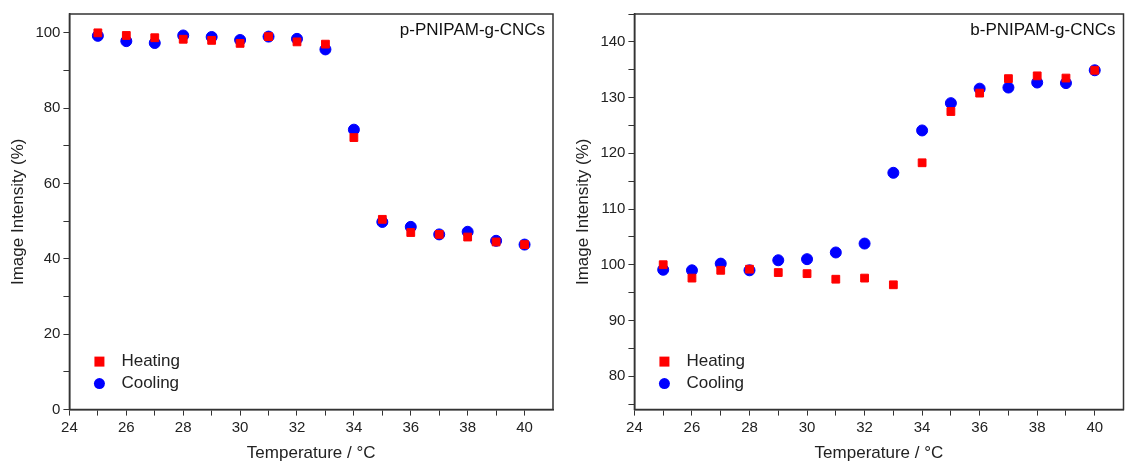 This screenshot has width=1131, height=470. What do you see at coordinates (52, 333) in the screenshot?
I see `y-tick-label: 20` at bounding box center [52, 333].